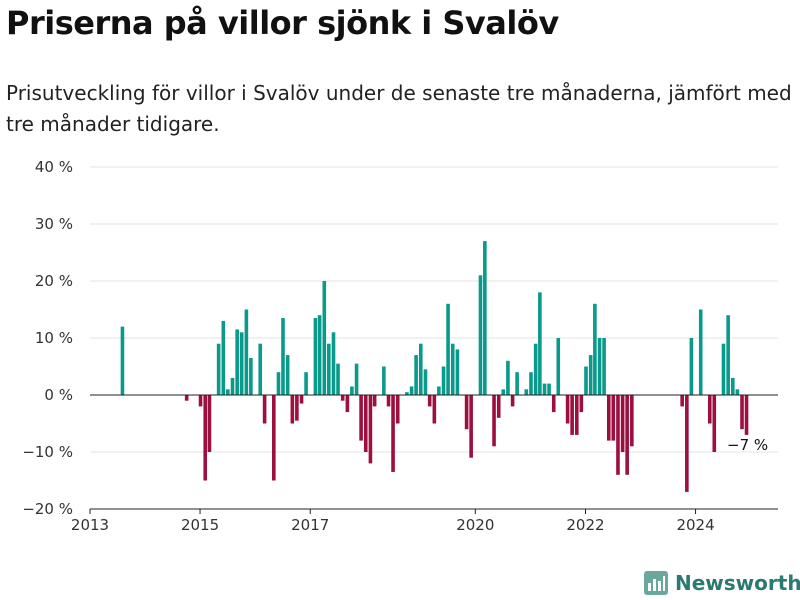 The image size is (800, 600). Describe the element at coordinates (47, 509) in the screenshot. I see `y-tick-label: −20 %` at that location.